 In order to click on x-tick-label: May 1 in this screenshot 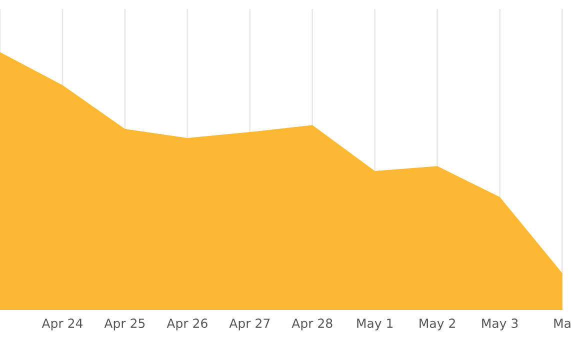, I will do `click(375, 324)`.